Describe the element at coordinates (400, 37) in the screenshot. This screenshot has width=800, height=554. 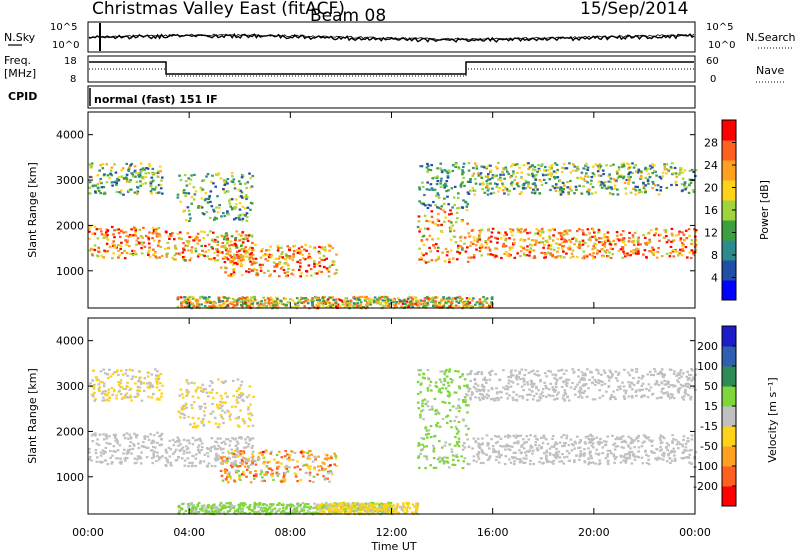
I see `noise-panel: N.Sky 10^5 10^0 10^5 10^0 N.Search` at that location.